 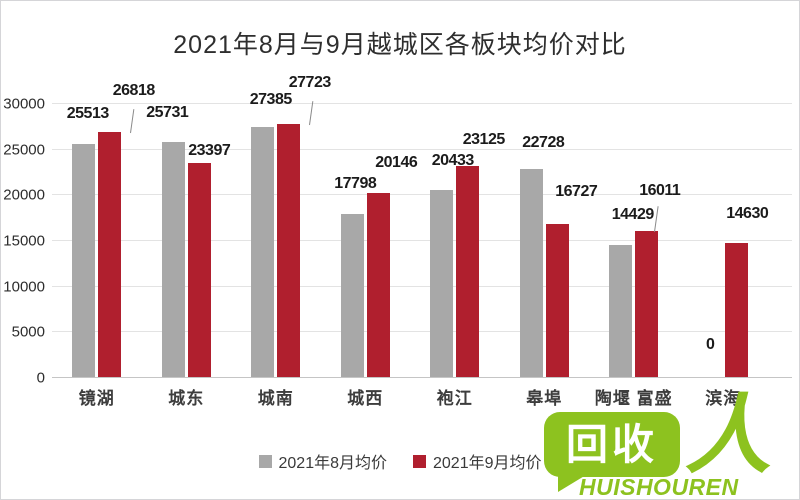 I want to click on legend-item-september: 2021年9月均价, so click(x=477, y=461).